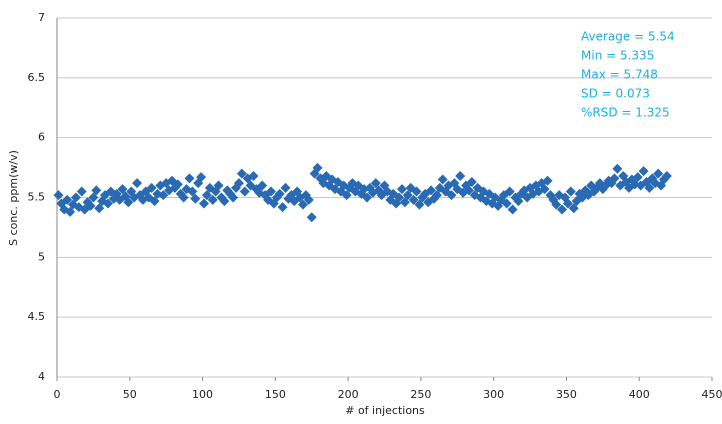  Describe the element at coordinates (385, 410) in the screenshot. I see `x-axis-label: # of injections` at that location.